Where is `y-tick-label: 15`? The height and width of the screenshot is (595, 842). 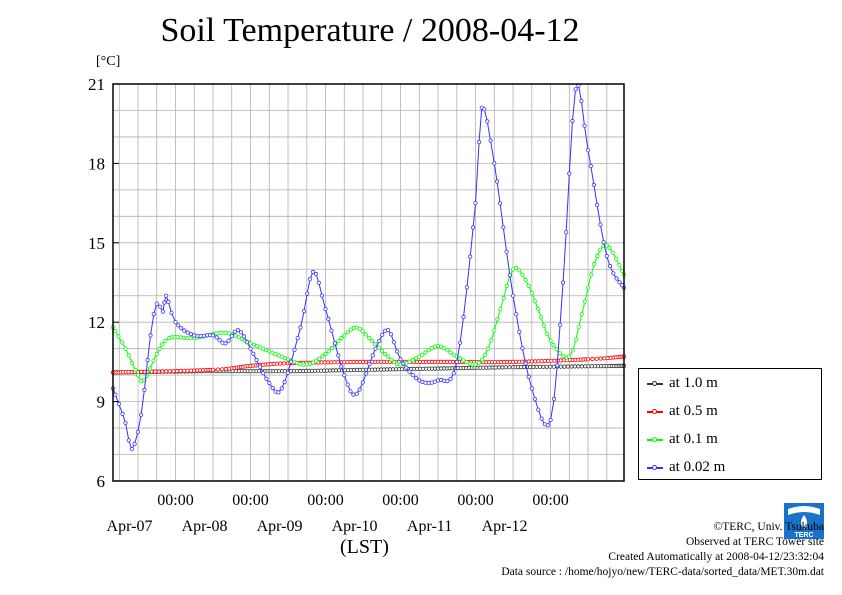 y-tick-label: 15 is located at coordinates (96, 243).